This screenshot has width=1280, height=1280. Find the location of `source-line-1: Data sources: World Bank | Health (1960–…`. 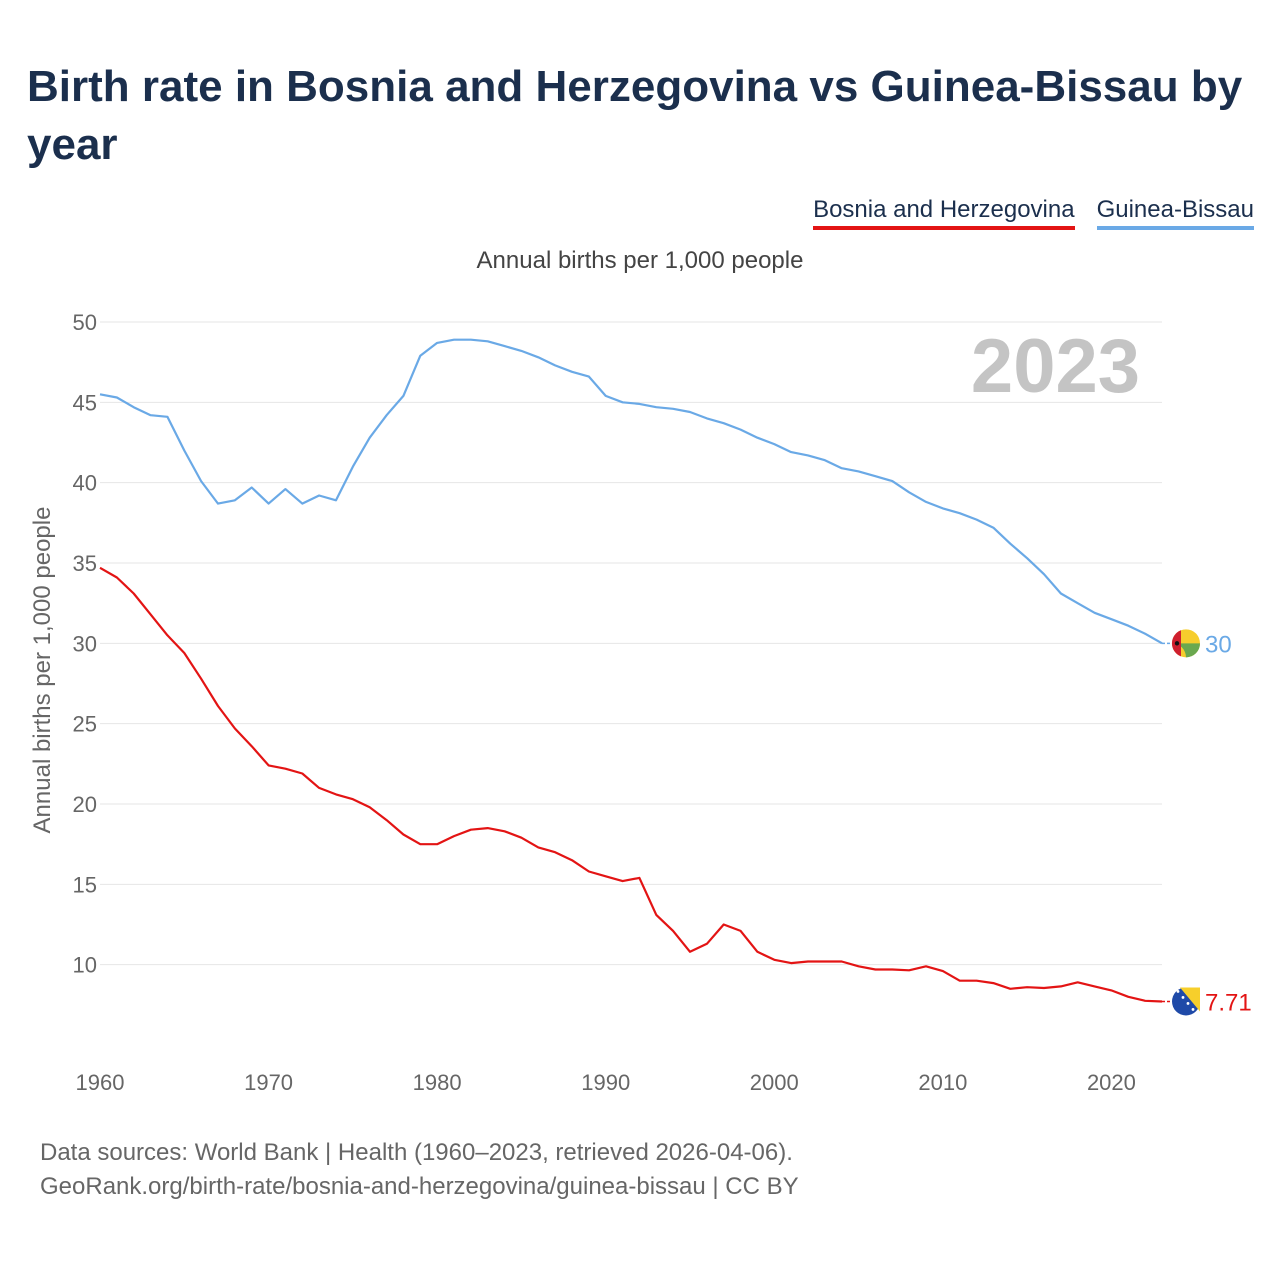

source-line-1: Data sources: World Bank | Health (1960–… is located at coordinates (416, 1152).